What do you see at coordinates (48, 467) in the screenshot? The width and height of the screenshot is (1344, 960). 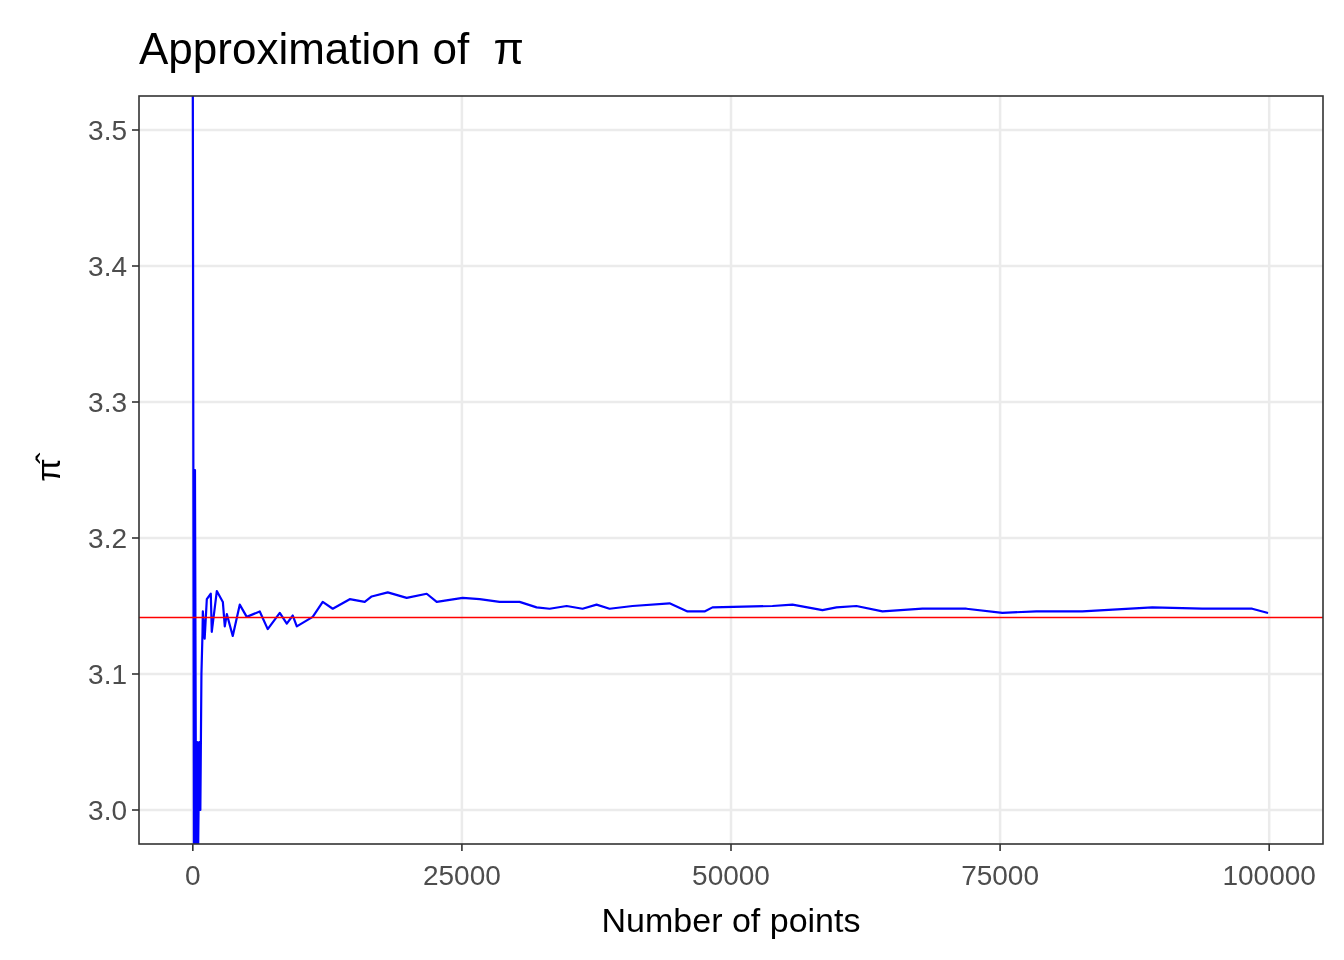 I see `y-axis-title: π̂` at bounding box center [48, 467].